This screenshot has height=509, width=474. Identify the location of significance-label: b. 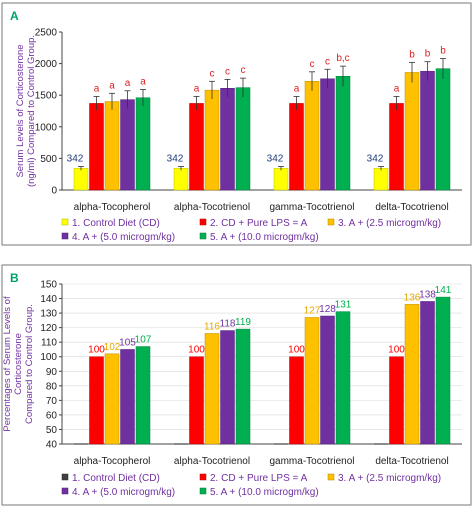
(443, 51).